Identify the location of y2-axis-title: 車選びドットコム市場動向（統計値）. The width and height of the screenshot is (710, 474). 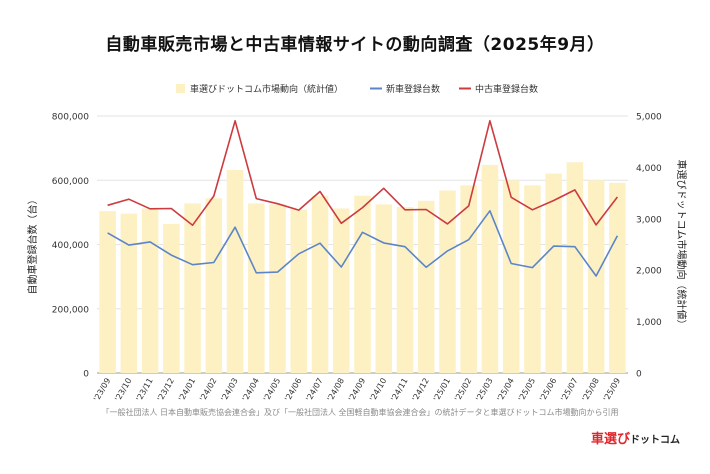
(681, 245).